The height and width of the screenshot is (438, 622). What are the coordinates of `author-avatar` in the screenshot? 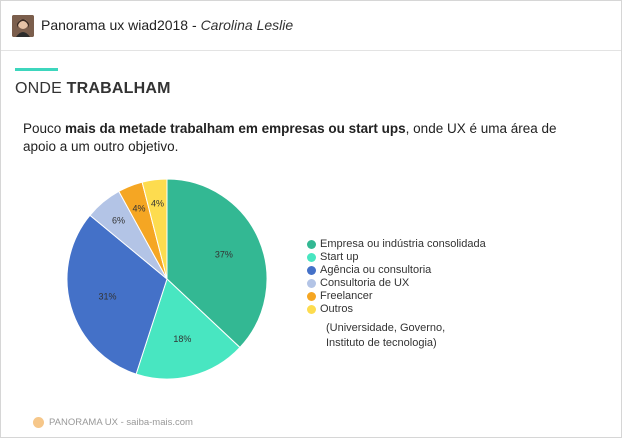 It's located at (23, 26).